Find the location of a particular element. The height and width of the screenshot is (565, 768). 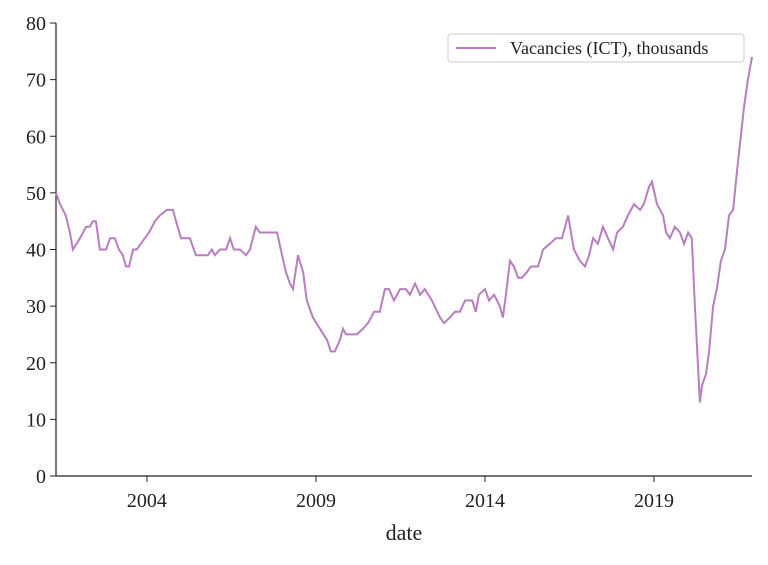

y-tick-label: 50 is located at coordinates (36, 194).